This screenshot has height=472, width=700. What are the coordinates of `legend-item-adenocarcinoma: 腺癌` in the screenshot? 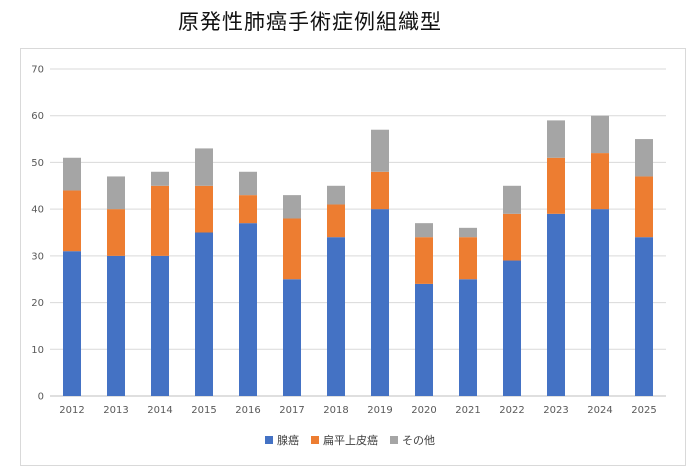 It's located at (282, 440).